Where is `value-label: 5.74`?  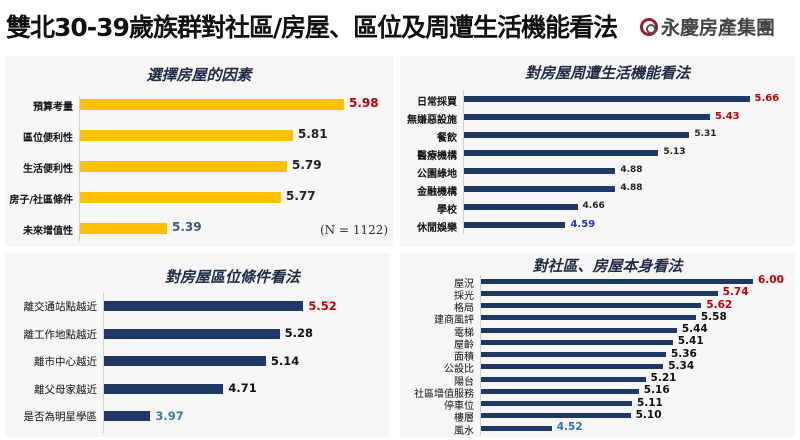
value-label: 5.74 is located at coordinates (735, 292).